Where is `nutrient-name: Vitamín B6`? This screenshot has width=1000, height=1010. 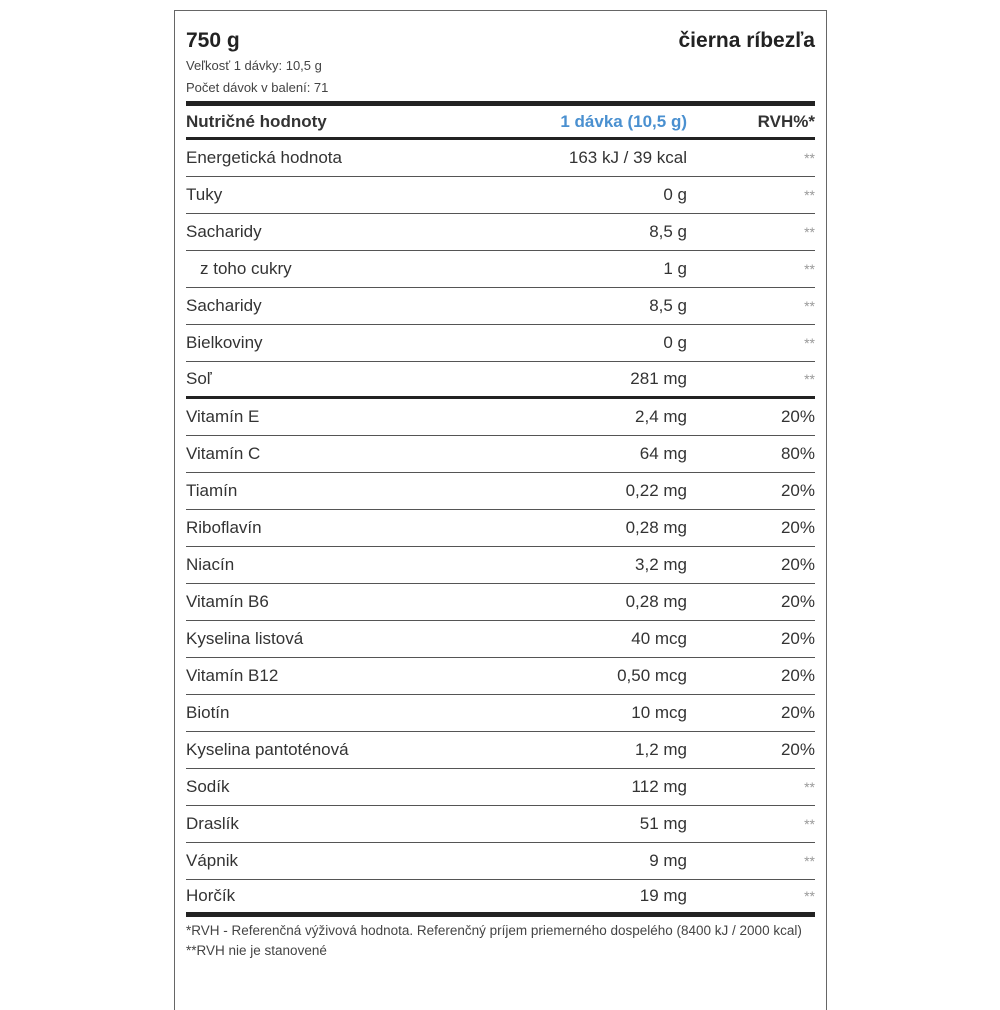
nutrient-name: Vitamín B6 is located at coordinates (227, 601).